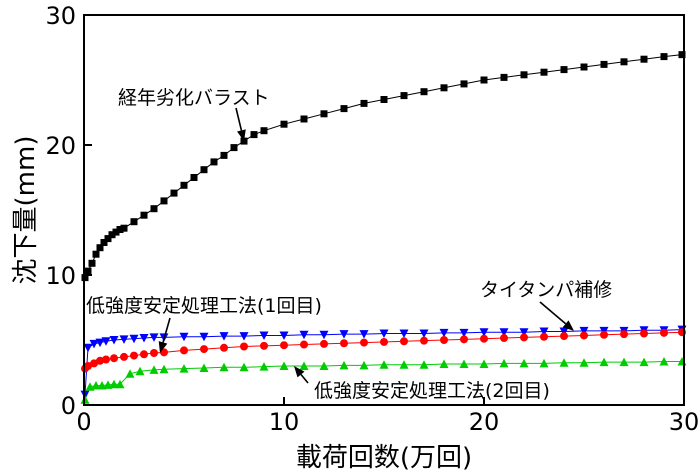 The width and height of the screenshot is (700, 472). Describe the element at coordinates (204, 306) in the screenshot. I see `annotation-label-low-strength-1st: 低強度安定処理工法(1回目)` at that location.